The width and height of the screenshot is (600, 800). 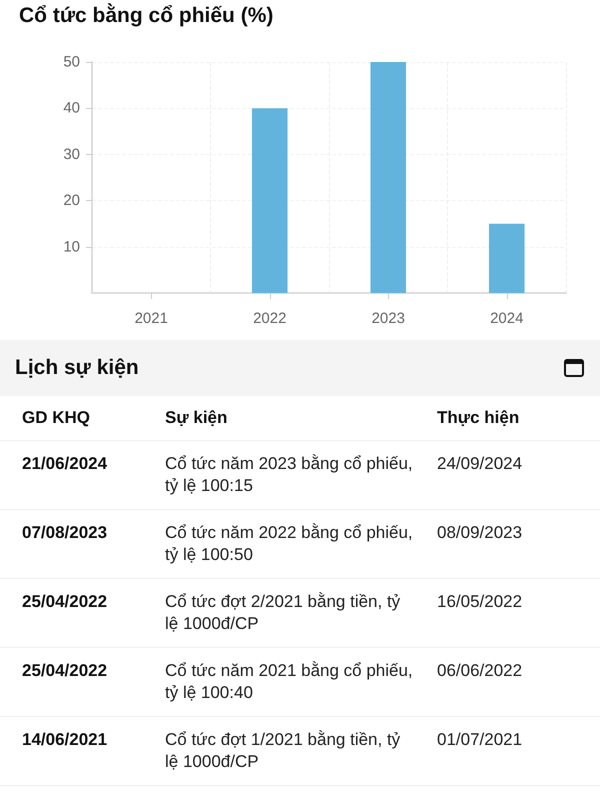 What do you see at coordinates (480, 533) in the screenshot?
I see `text: 08/09/2023` at bounding box center [480, 533].